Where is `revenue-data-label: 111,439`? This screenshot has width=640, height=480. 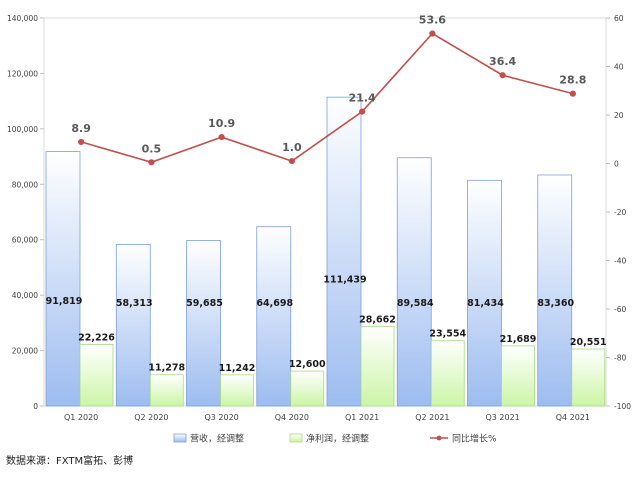 revenue-data-label: 111,439 is located at coordinates (344, 279).